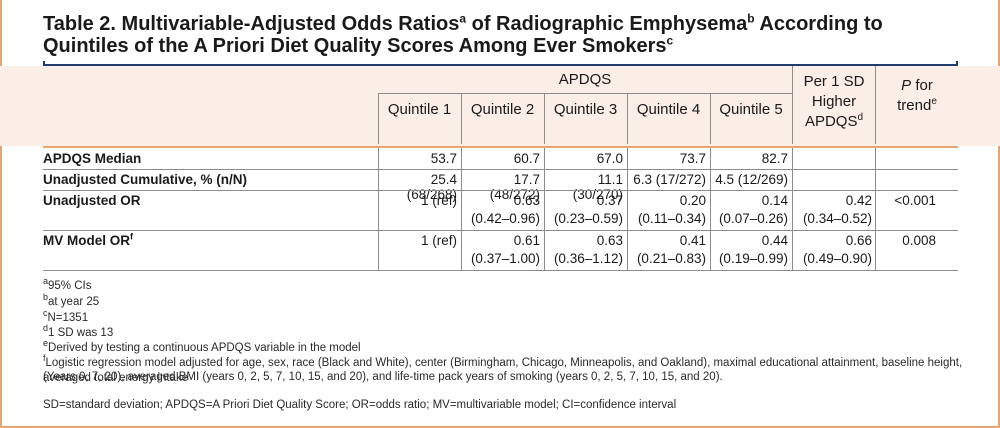 This screenshot has width=1000, height=428. Describe the element at coordinates (751, 109) in the screenshot. I see `header-quintile-5: Quintile 5` at that location.